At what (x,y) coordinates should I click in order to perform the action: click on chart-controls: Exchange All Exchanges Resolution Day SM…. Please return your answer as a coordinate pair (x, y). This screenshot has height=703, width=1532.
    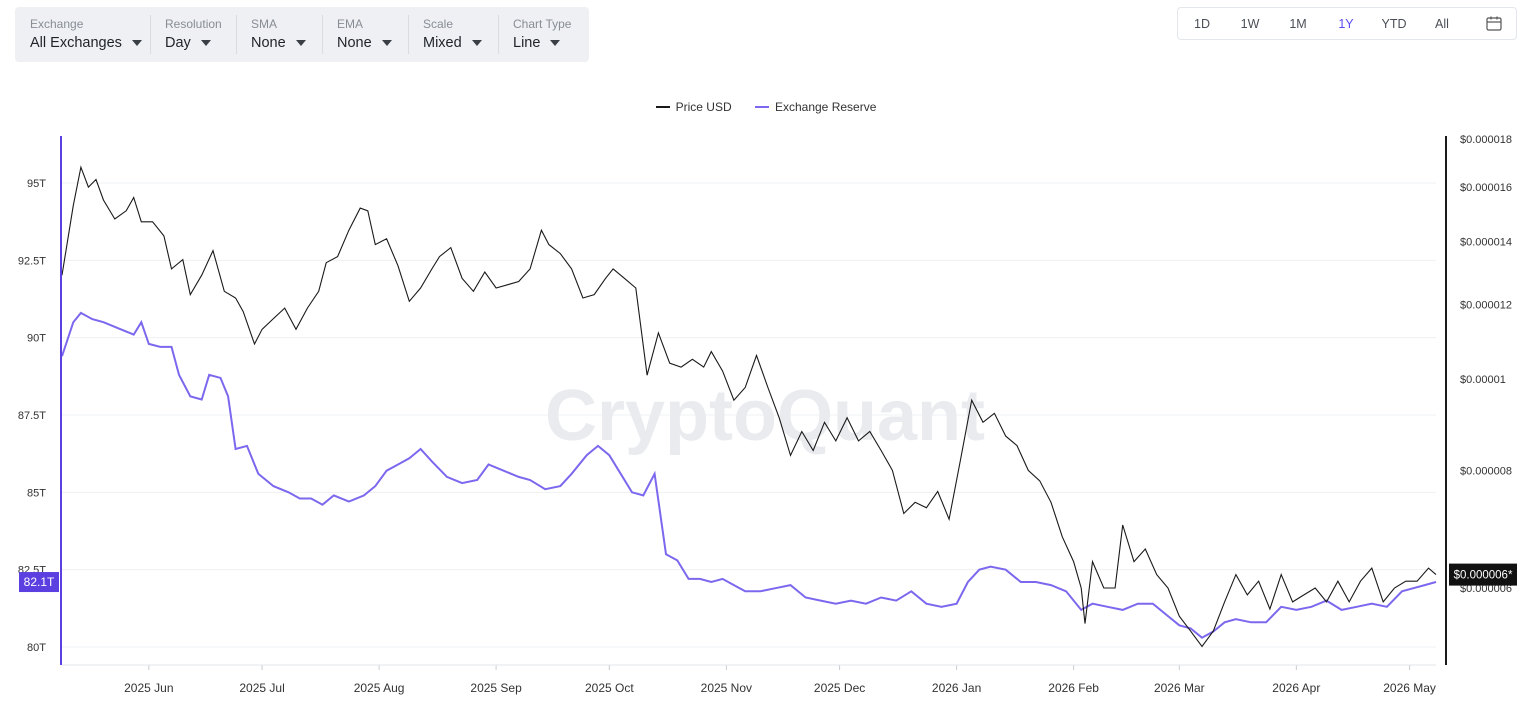
    Looking at the image, I should click on (302, 34).